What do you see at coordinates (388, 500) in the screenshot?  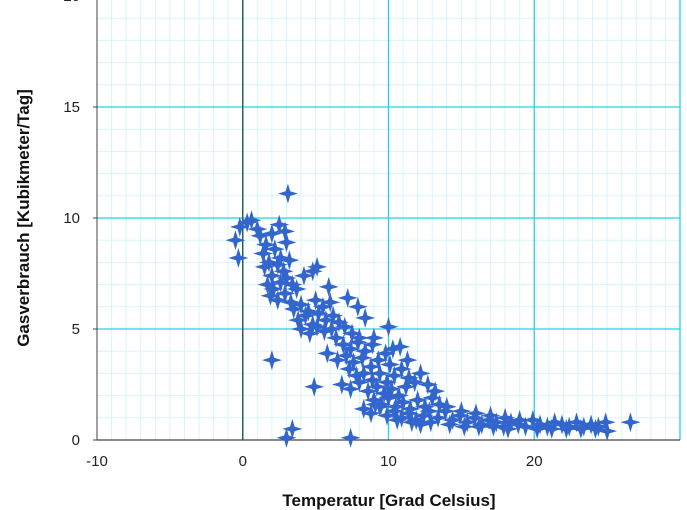 I see `x-axis-title: Temperatur [Grad Celsius]` at bounding box center [388, 500].